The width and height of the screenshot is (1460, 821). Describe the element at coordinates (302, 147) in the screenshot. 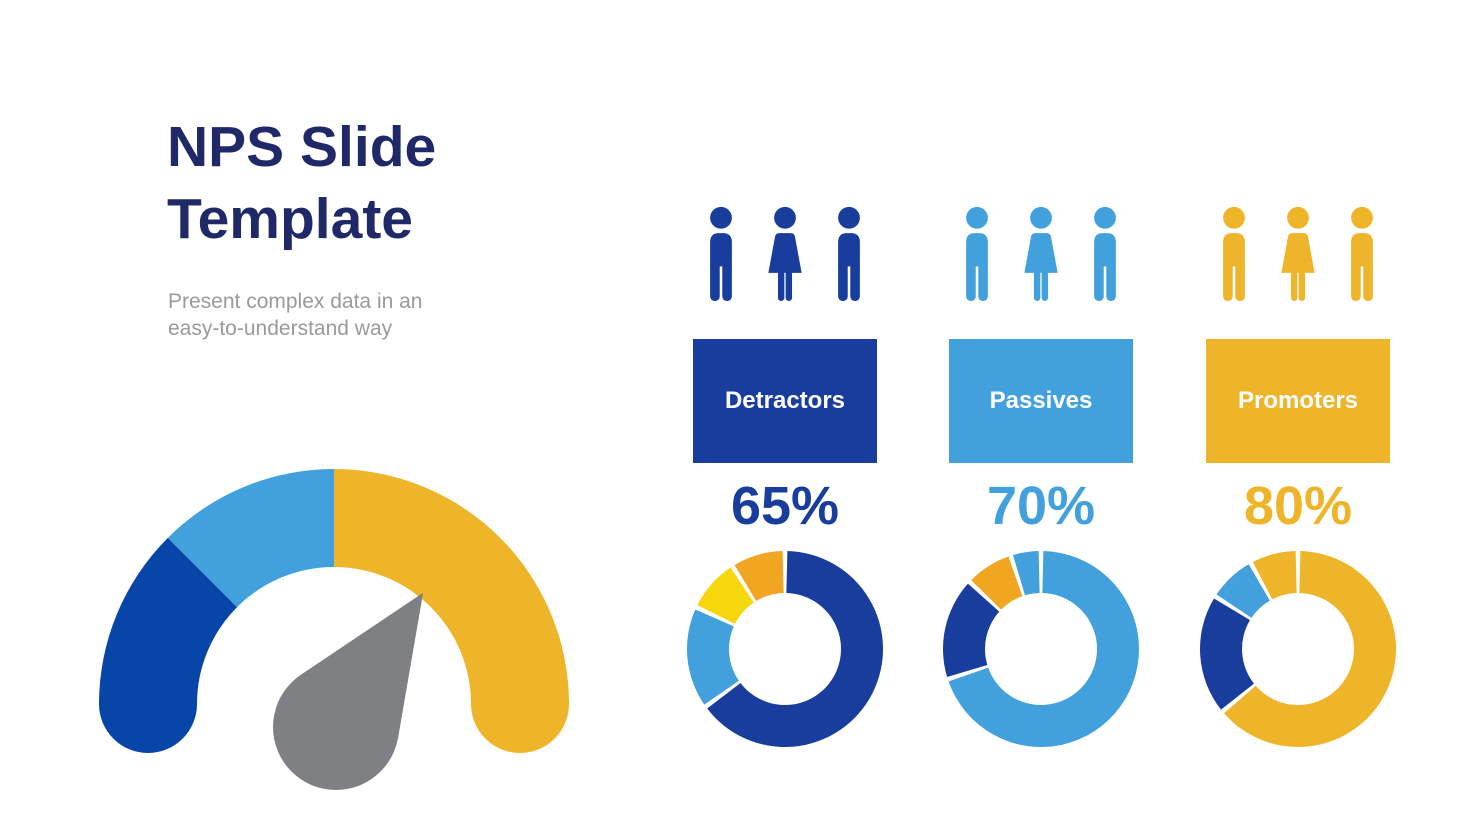

I see `title-line-1: NPS Slide` at that location.